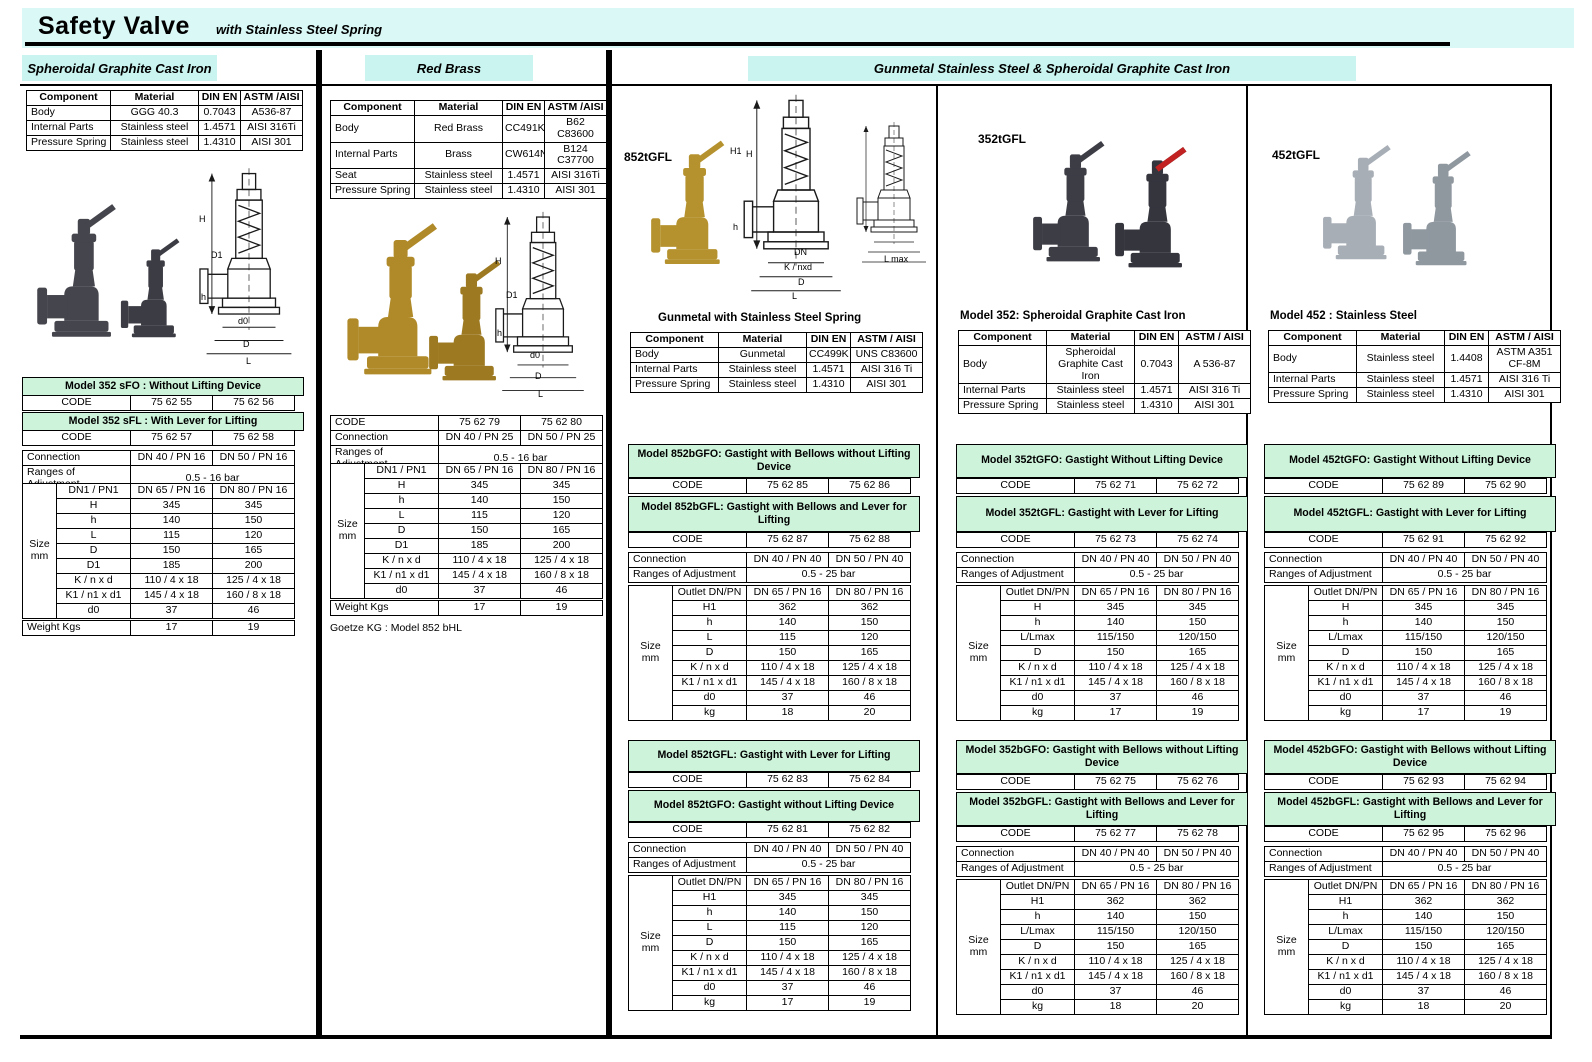 This screenshot has width=1592, height=1062. What do you see at coordinates (458, 108) in the screenshot?
I see `column-header: Material` at bounding box center [458, 108].